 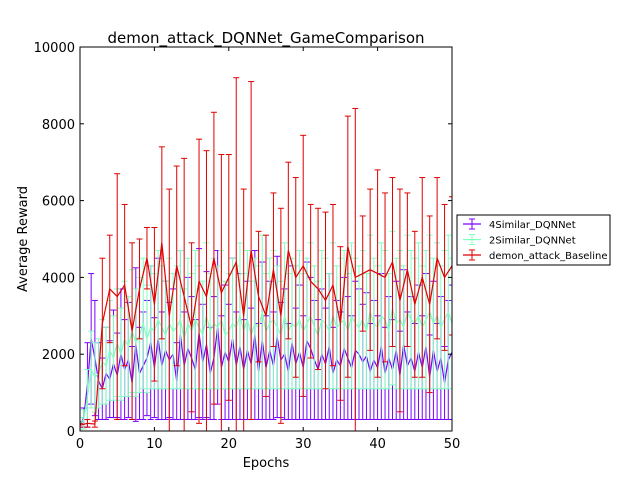 I want to click on y-tick-label: 6000, so click(x=58, y=202).